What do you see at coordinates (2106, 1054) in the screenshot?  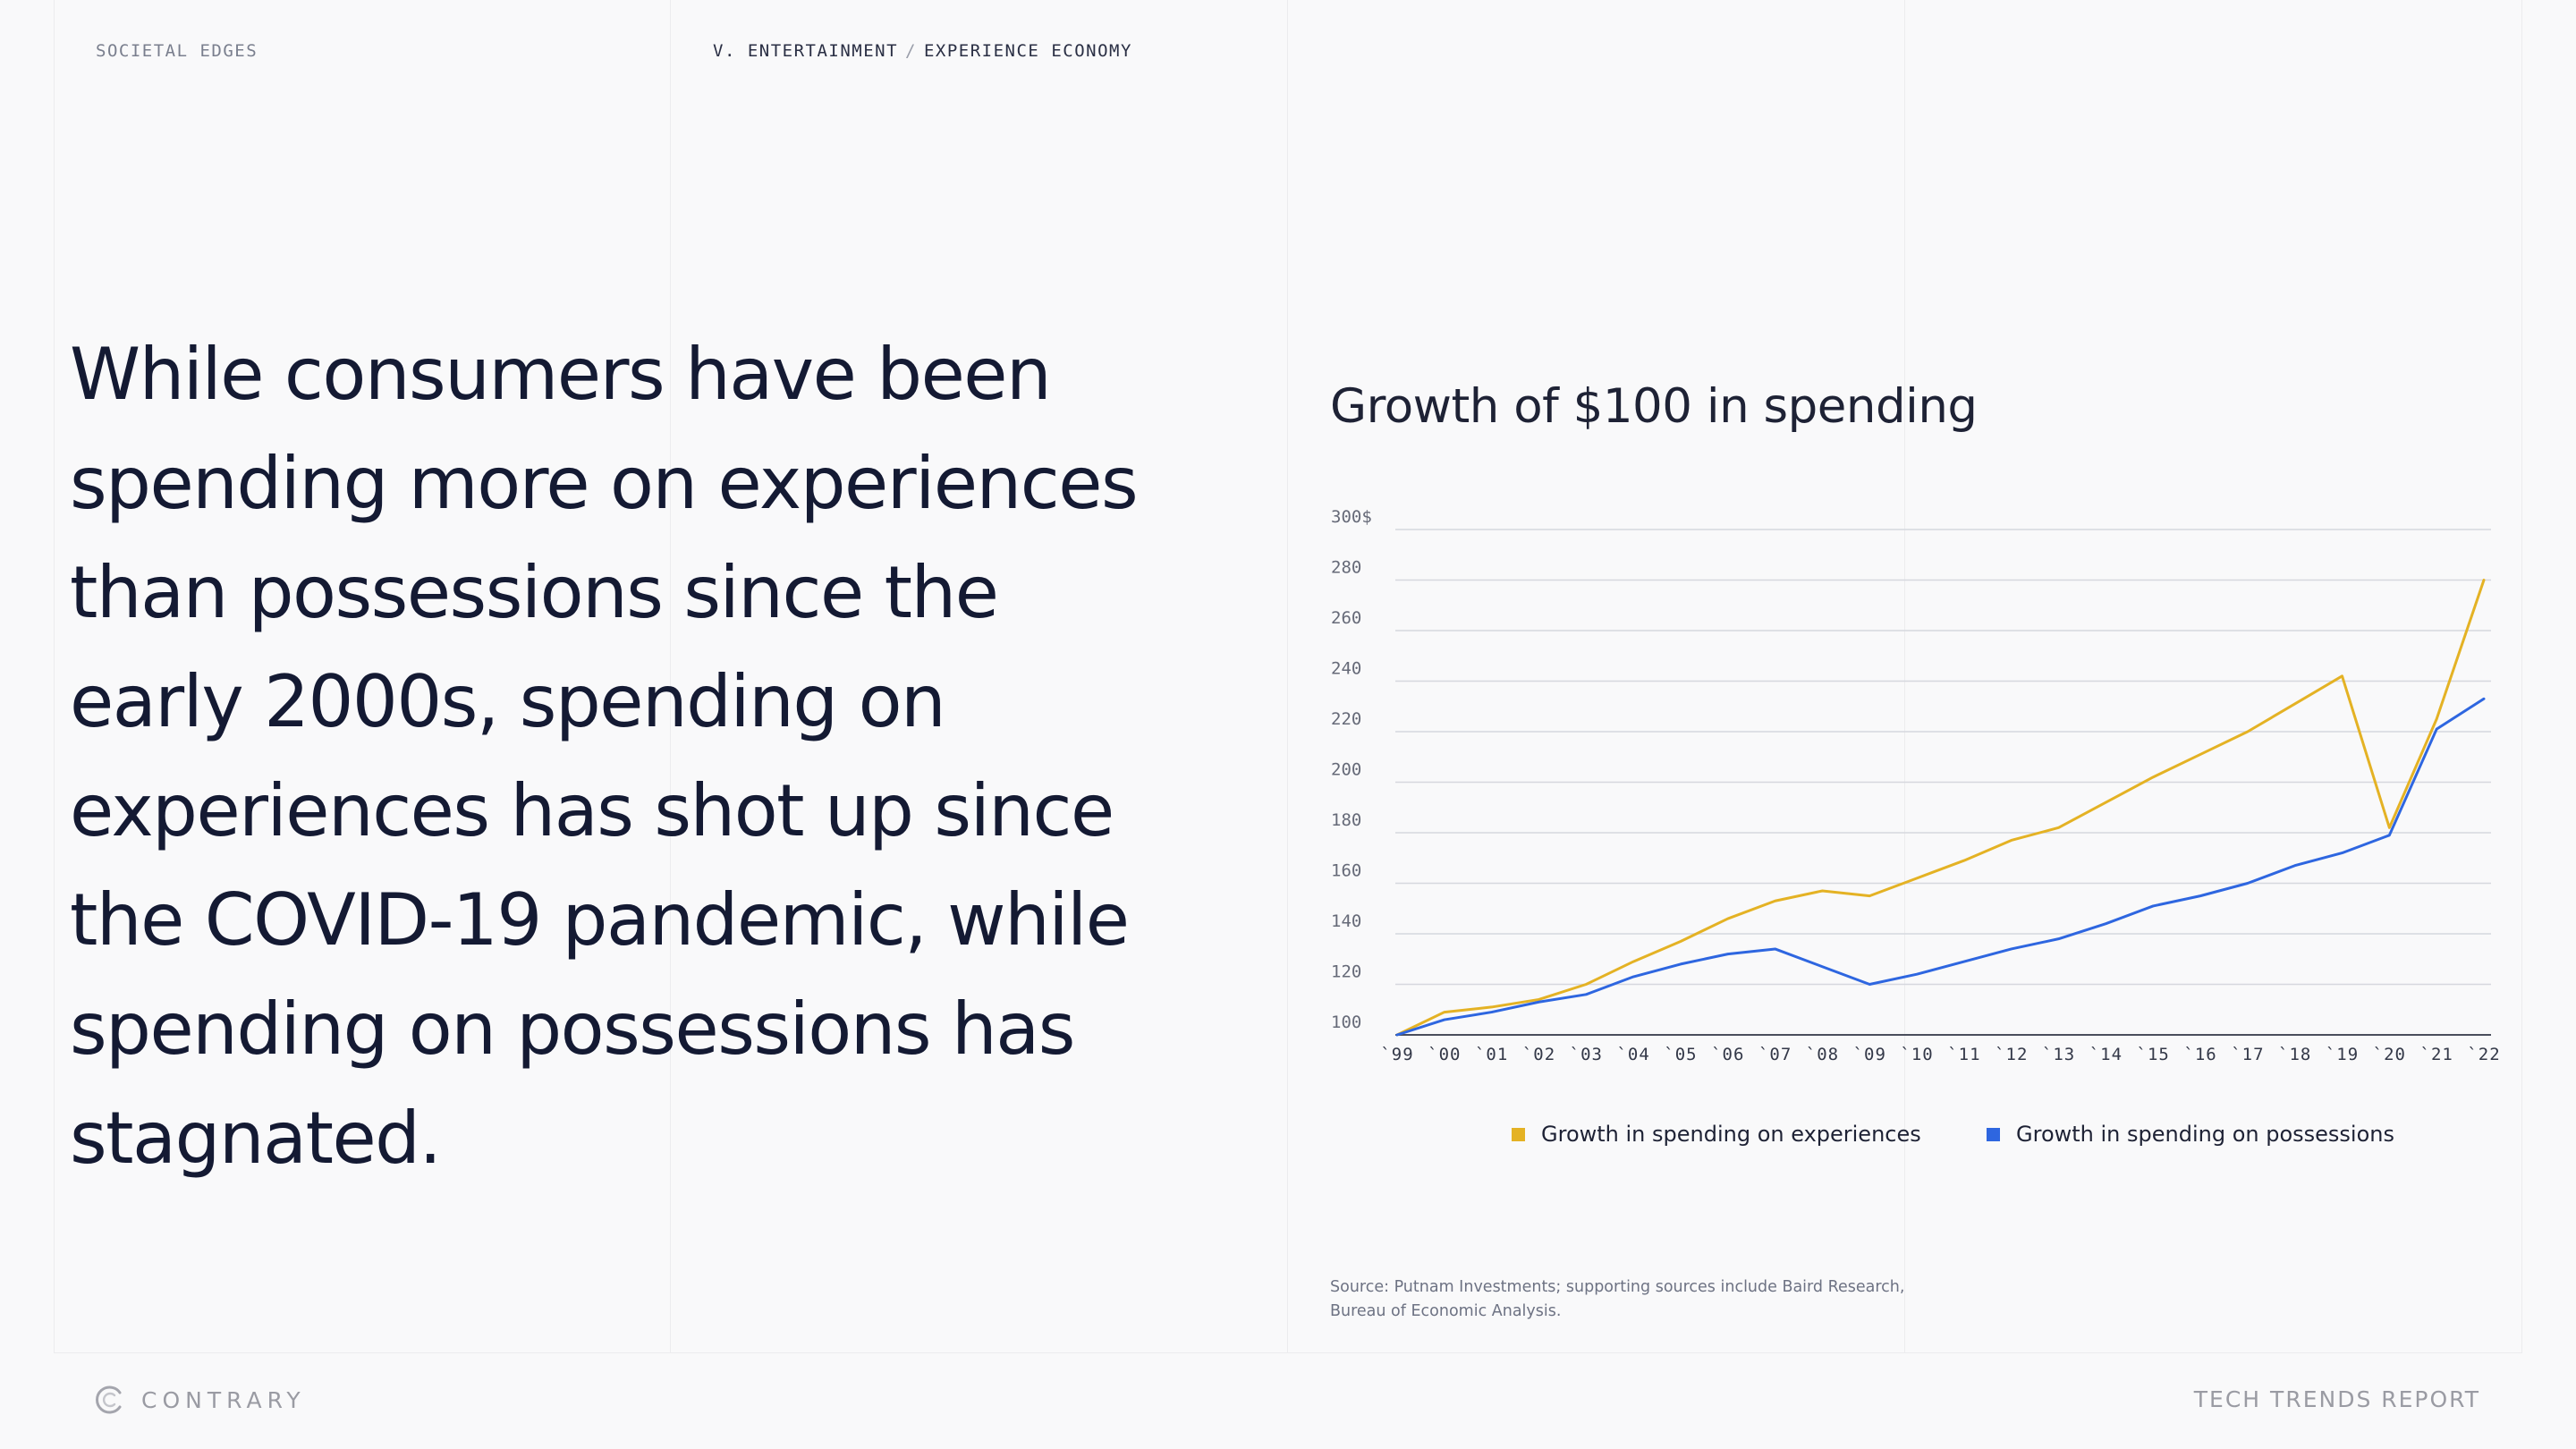 I see `x-tick-label: `14` at bounding box center [2106, 1054].